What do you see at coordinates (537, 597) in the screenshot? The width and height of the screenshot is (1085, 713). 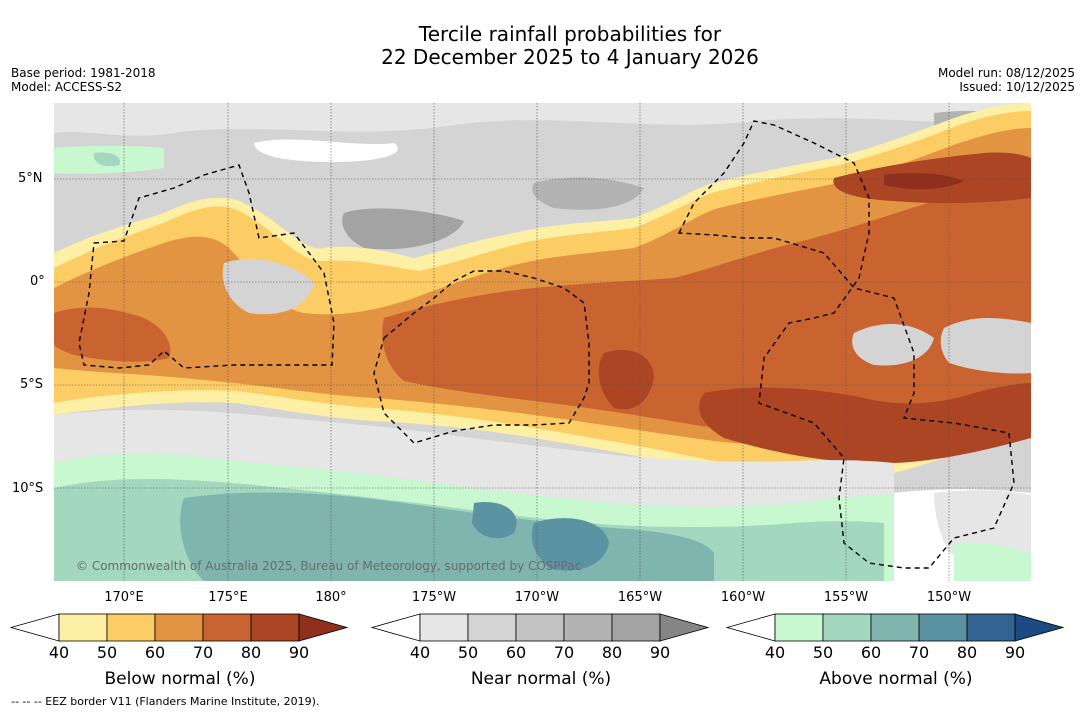 I see `lon-label-170w: 170°W` at bounding box center [537, 597].